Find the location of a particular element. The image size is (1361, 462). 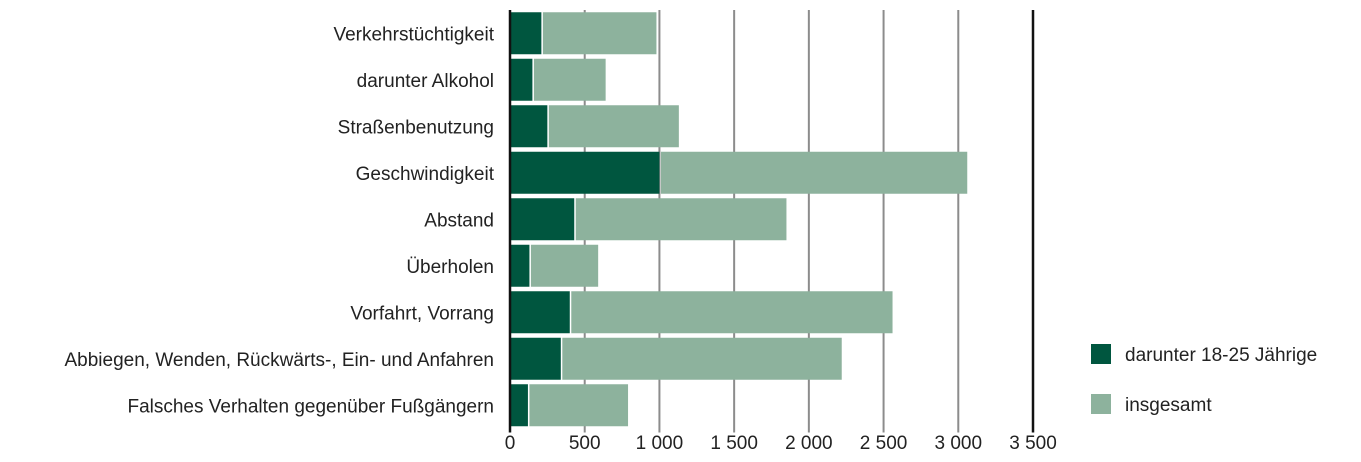

category-label: darunter Alkohol is located at coordinates (425, 81).